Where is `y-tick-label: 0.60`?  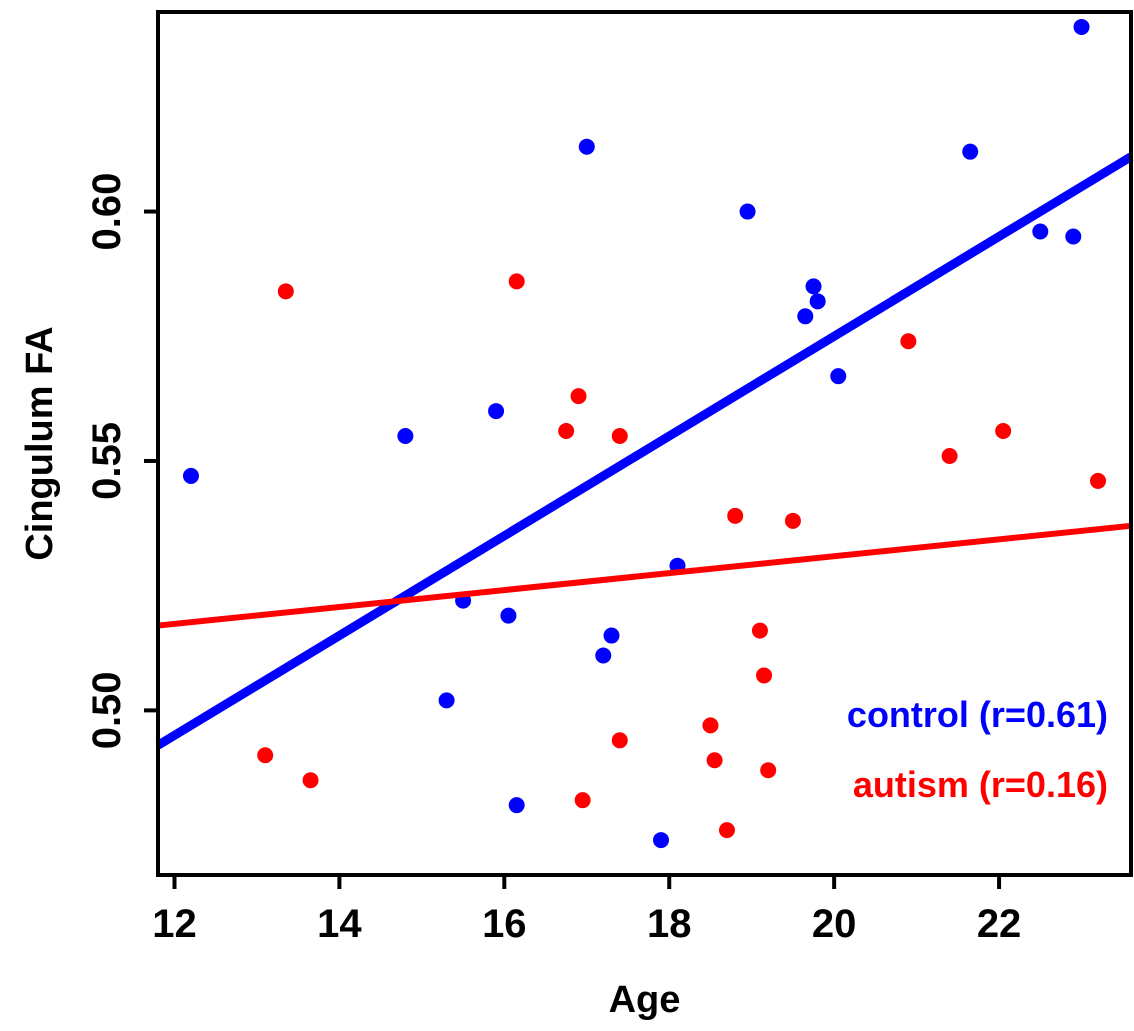
y-tick-label: 0.60 is located at coordinates (107, 212).